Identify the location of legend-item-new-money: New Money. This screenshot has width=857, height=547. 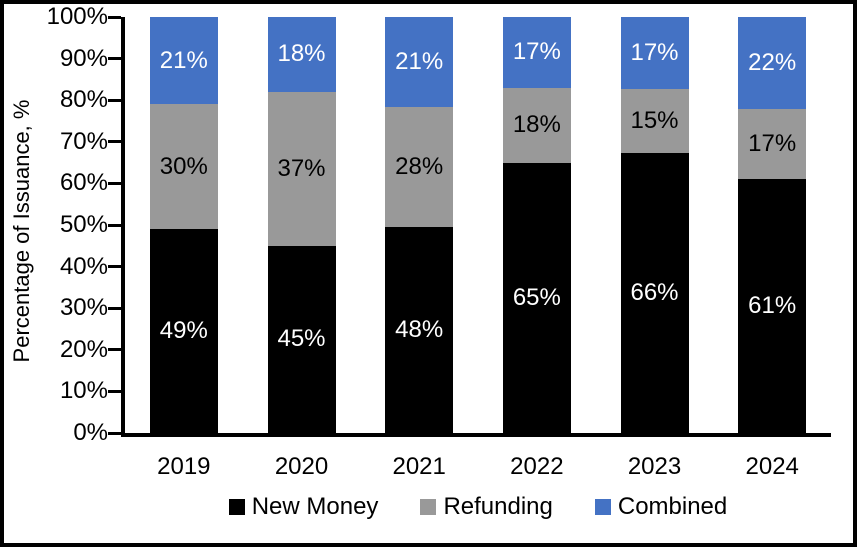
(303, 507).